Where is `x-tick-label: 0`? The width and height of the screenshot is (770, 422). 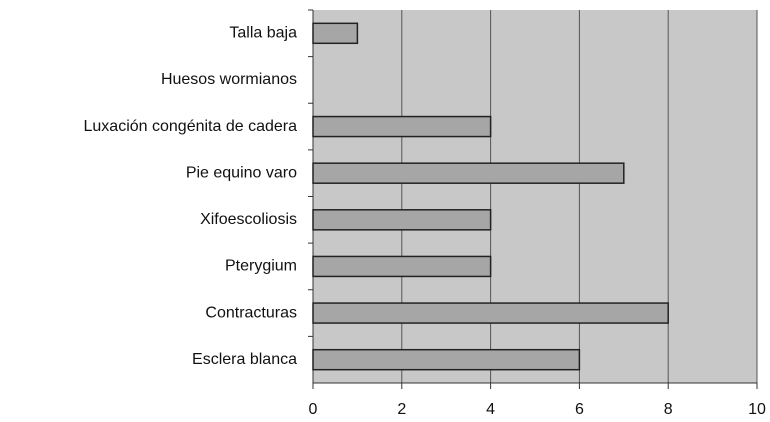 x-tick-label: 0 is located at coordinates (313, 409).